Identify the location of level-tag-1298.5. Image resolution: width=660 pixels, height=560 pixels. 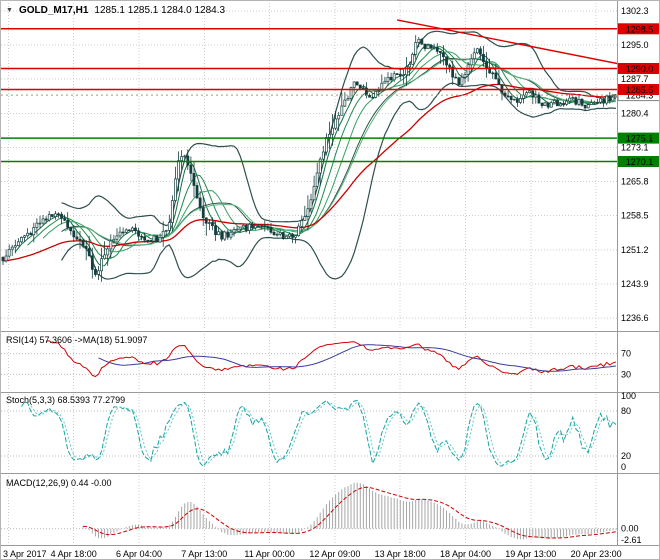
(639, 29).